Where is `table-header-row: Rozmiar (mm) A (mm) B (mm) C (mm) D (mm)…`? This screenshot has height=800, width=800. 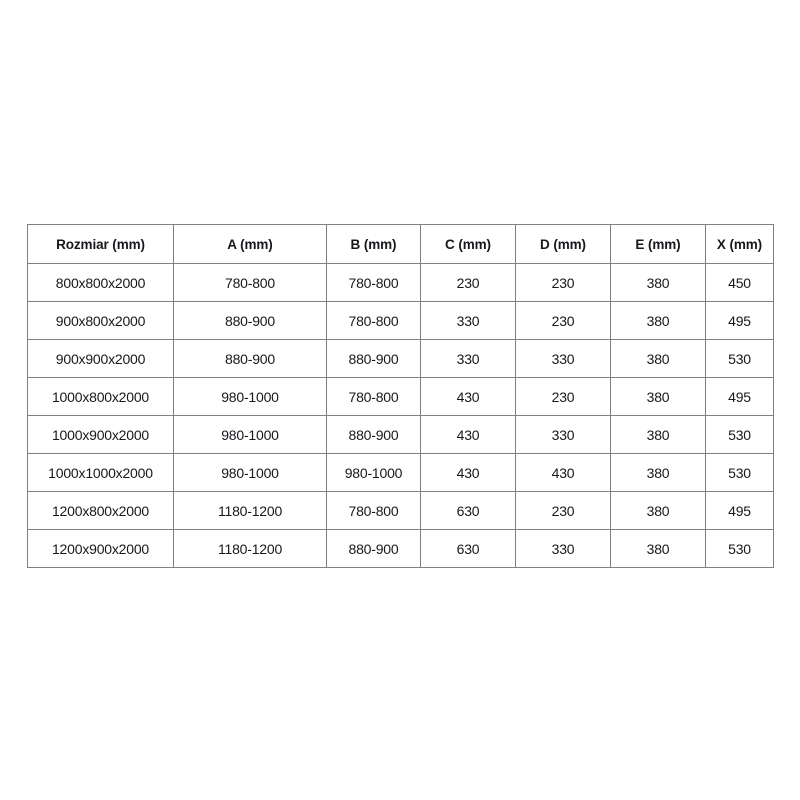
table-header-row: Rozmiar (mm) A (mm) B (mm) C (mm) D (mm)… is located at coordinates (400, 244).